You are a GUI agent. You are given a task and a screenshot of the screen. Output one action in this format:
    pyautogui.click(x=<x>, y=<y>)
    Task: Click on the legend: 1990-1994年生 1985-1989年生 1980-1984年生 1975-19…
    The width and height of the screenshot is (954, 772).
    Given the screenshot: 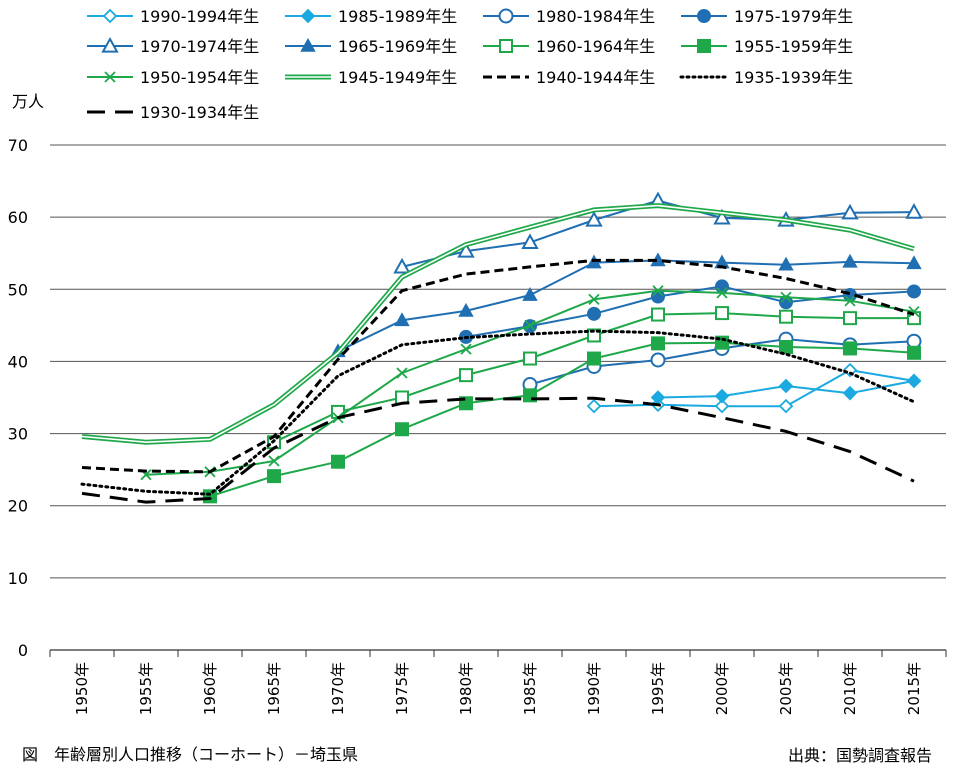 What is the action you would take?
    pyautogui.click(x=470, y=64)
    